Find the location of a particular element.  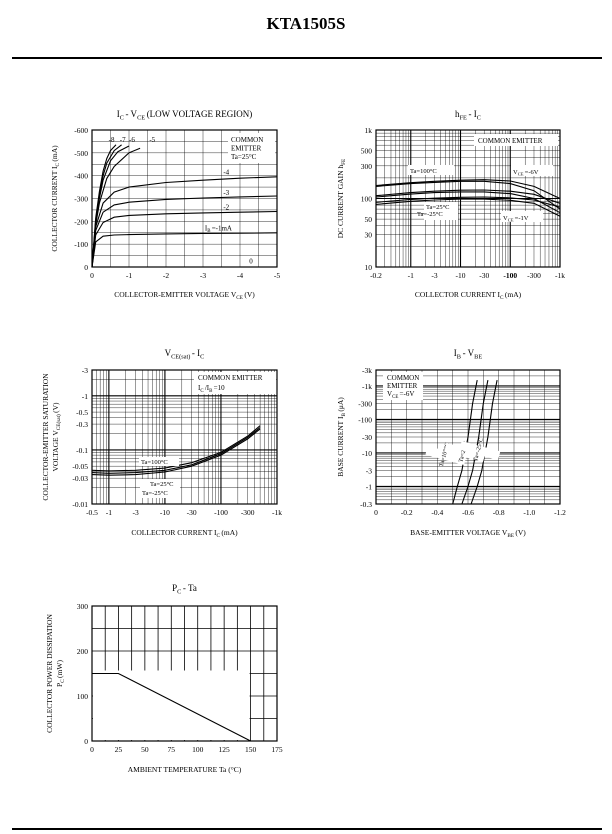

legend-text: COMMON EMITTER is located at coordinates (510, 141).